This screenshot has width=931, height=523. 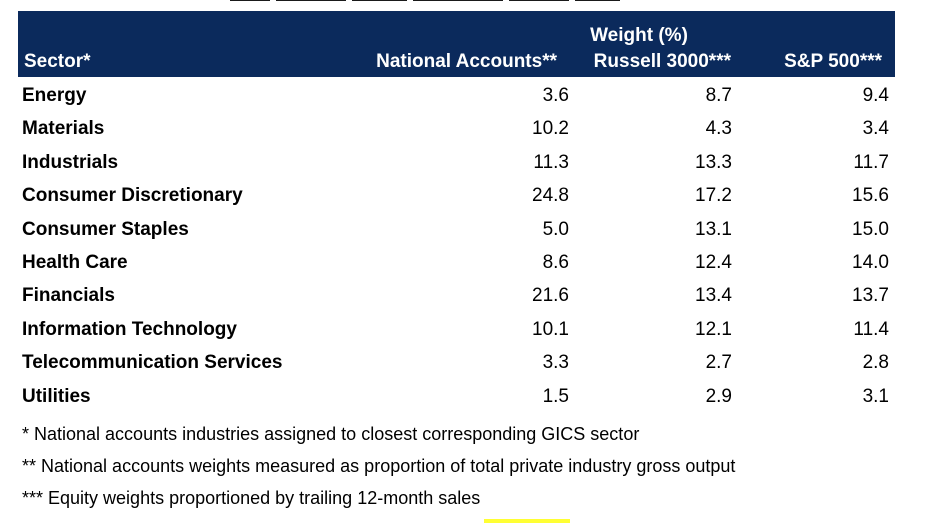 What do you see at coordinates (713, 329) in the screenshot?
I see `russell-3000-cell: 12.1` at bounding box center [713, 329].